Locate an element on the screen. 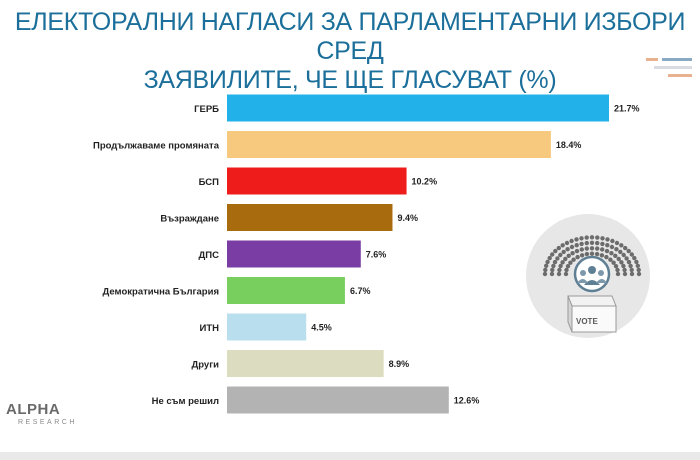 The height and width of the screenshot is (460, 700). value-label: 12.6% is located at coordinates (467, 401).